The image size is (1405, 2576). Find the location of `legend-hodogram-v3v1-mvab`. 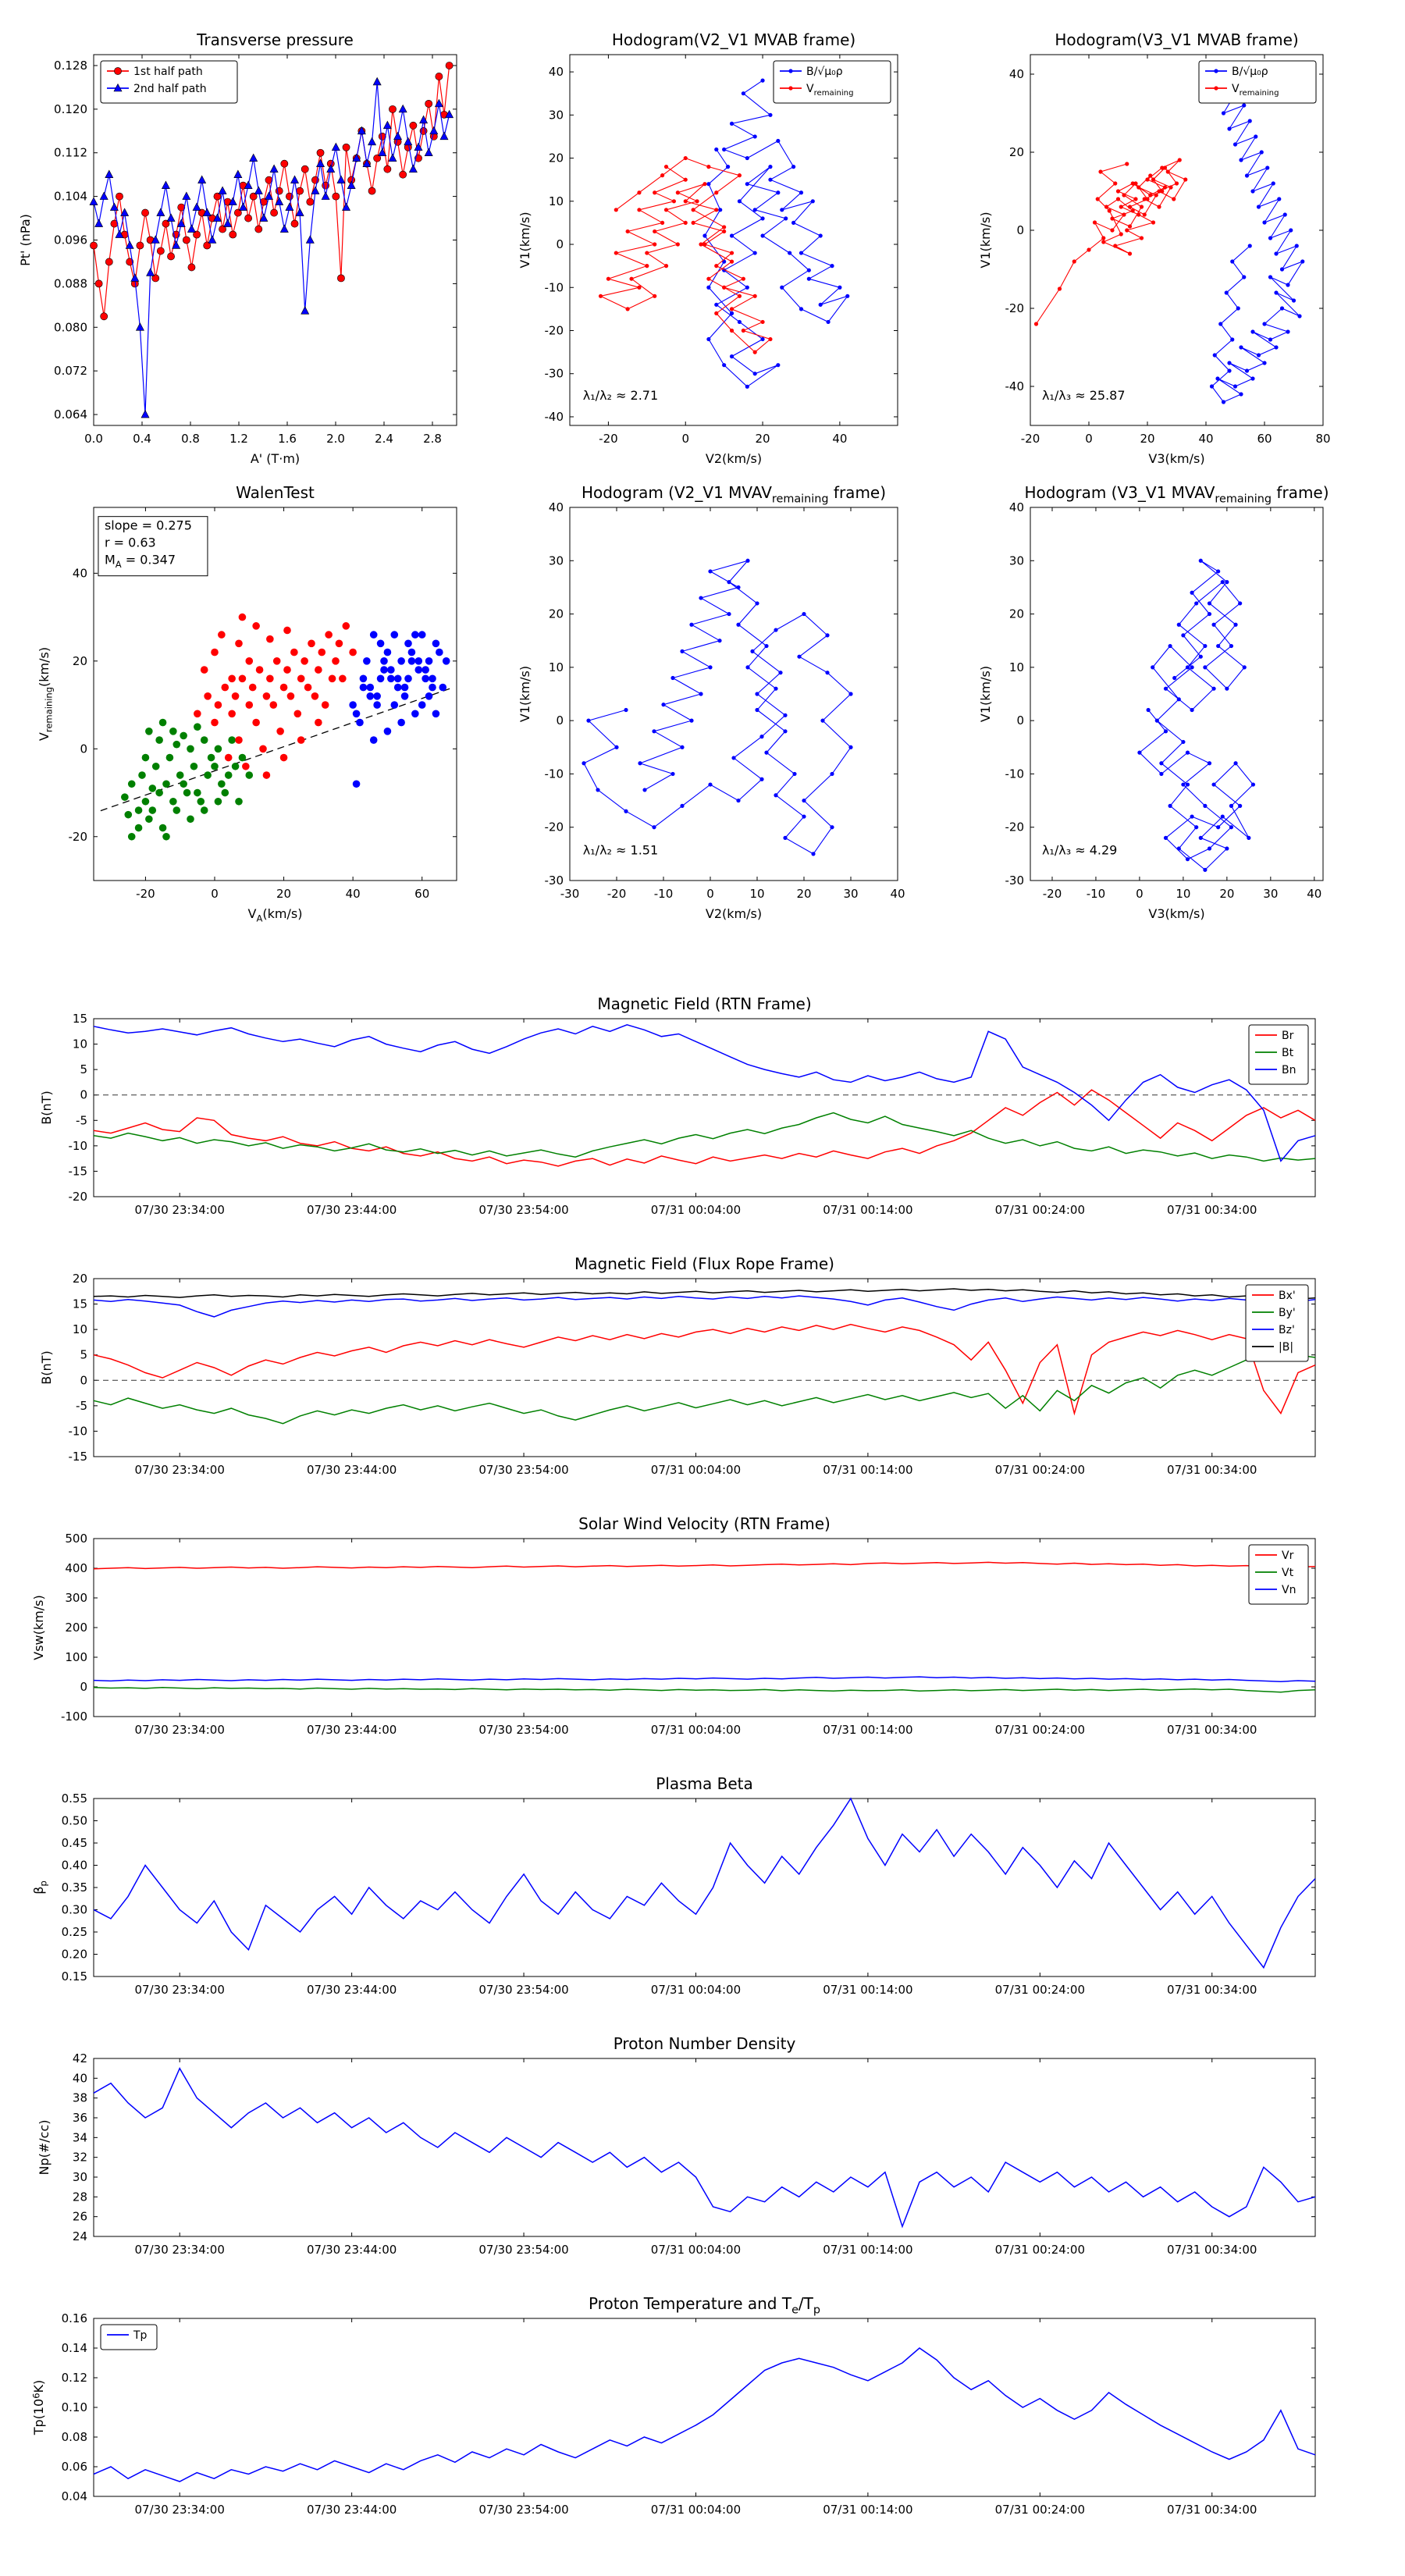

legend-hodogram-v3v1-mvab is located at coordinates (1257, 82).